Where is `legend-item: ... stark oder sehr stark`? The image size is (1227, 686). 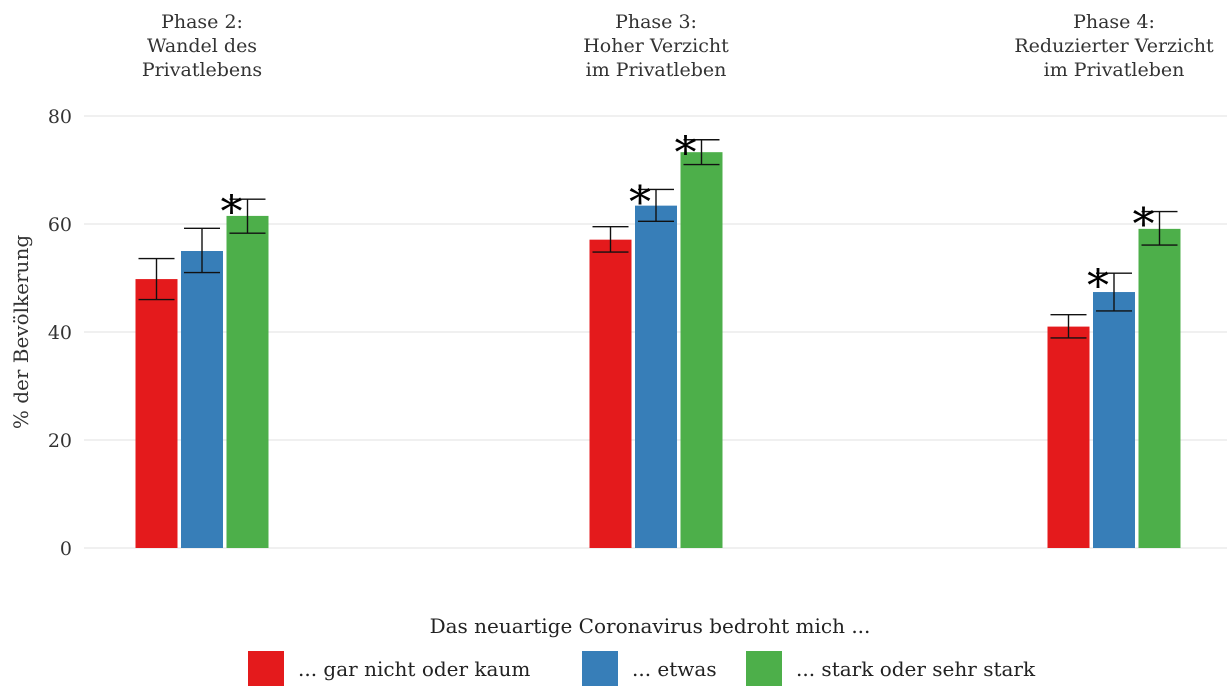 legend-item: ... stark oder sehr stark is located at coordinates (891, 668).